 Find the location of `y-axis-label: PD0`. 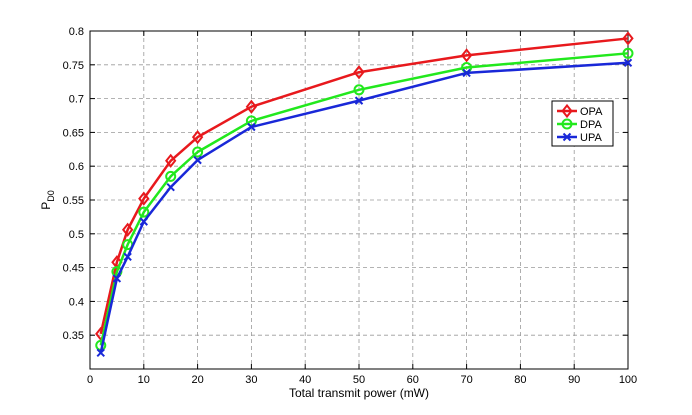

y-axis-label: PD0 is located at coordinates (47, 200).